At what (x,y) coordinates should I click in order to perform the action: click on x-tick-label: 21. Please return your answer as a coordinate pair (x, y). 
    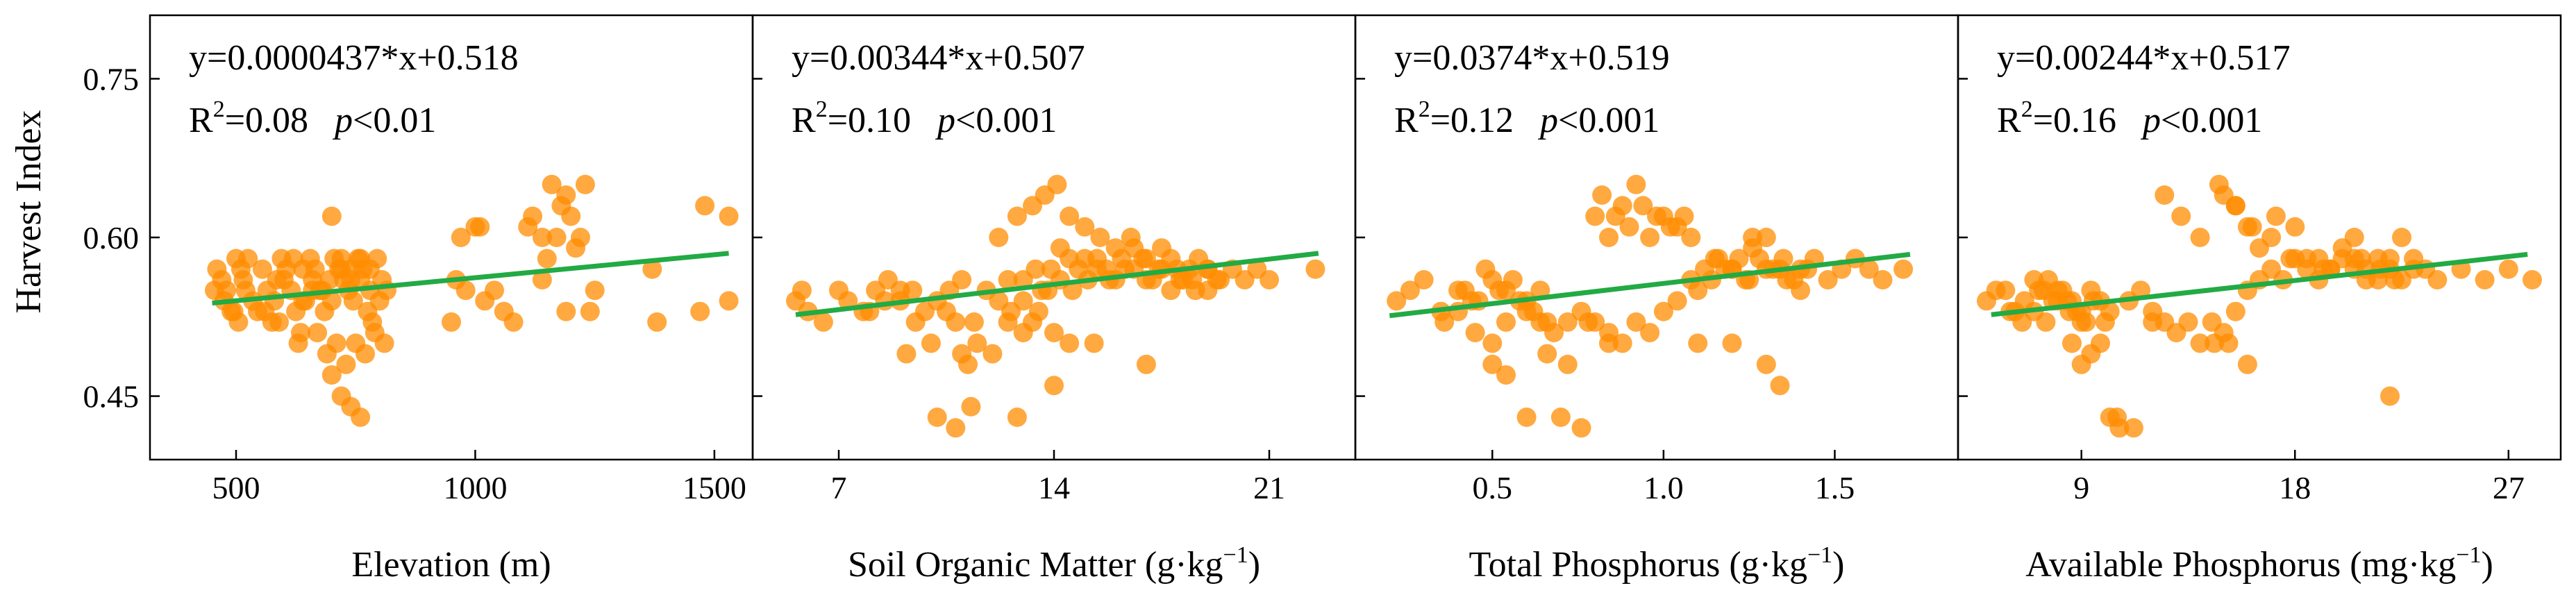
    Looking at the image, I should click on (1269, 487).